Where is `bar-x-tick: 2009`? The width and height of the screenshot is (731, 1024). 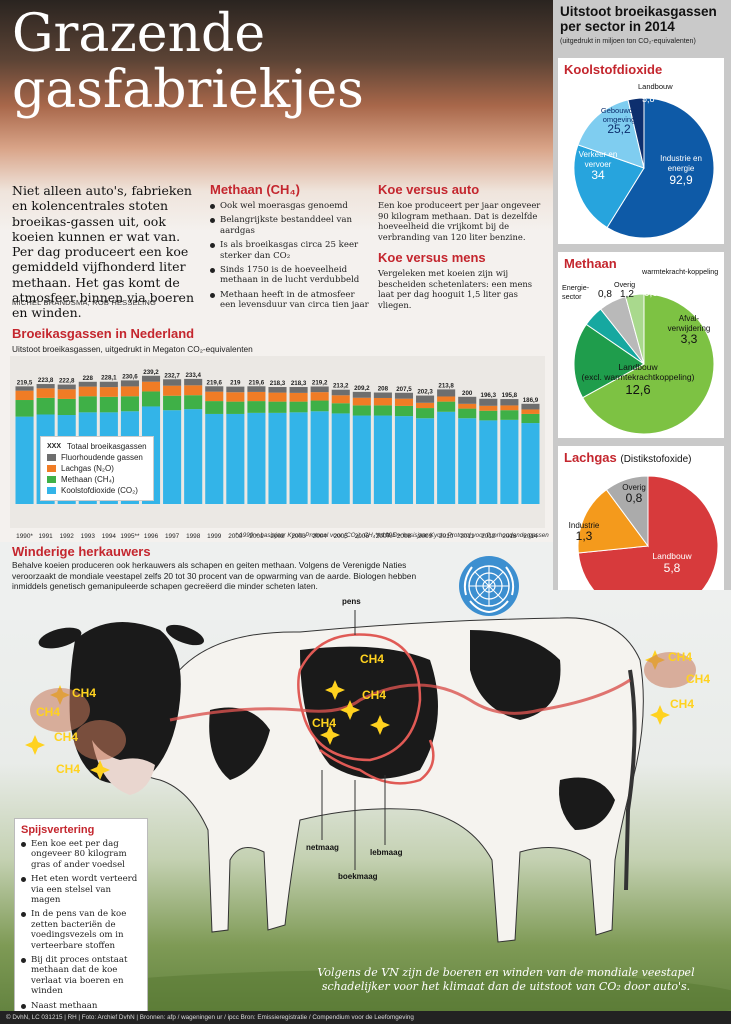 bar-x-tick: 2009 is located at coordinates (425, 536).